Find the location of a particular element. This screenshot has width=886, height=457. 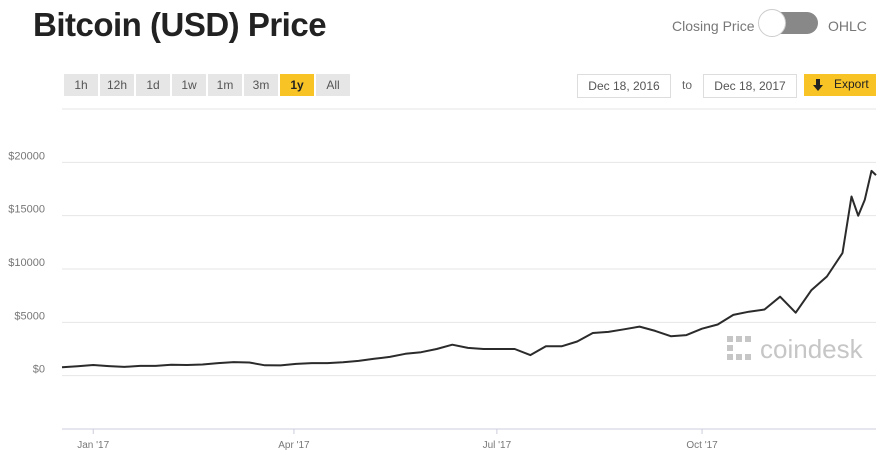

range-button: 1d is located at coordinates (153, 85).